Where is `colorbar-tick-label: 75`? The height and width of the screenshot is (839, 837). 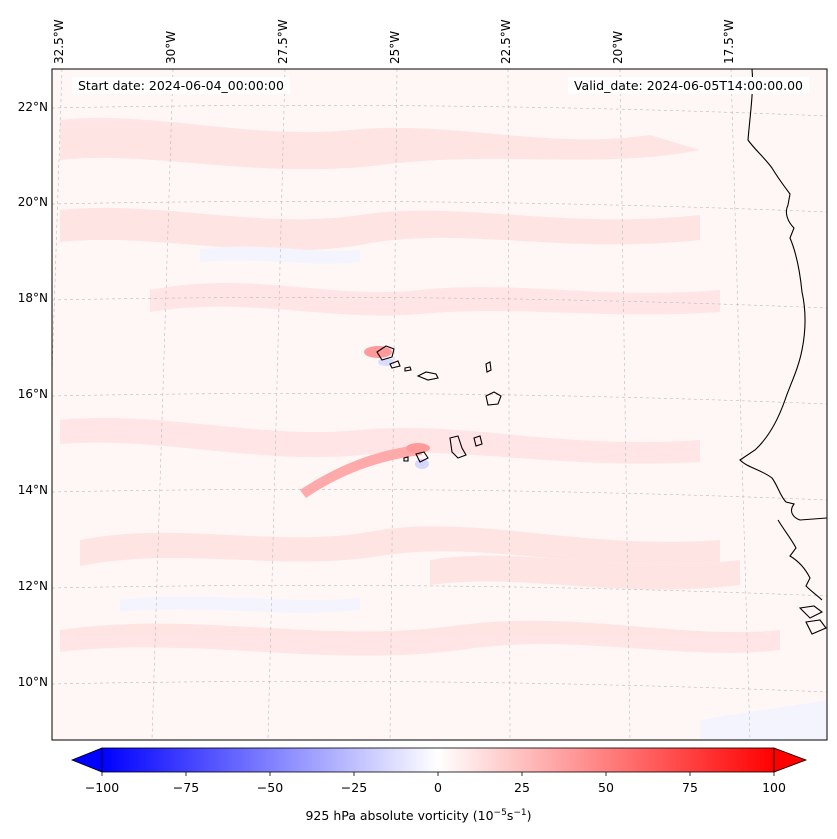 colorbar-tick-label: 75 is located at coordinates (690, 787).